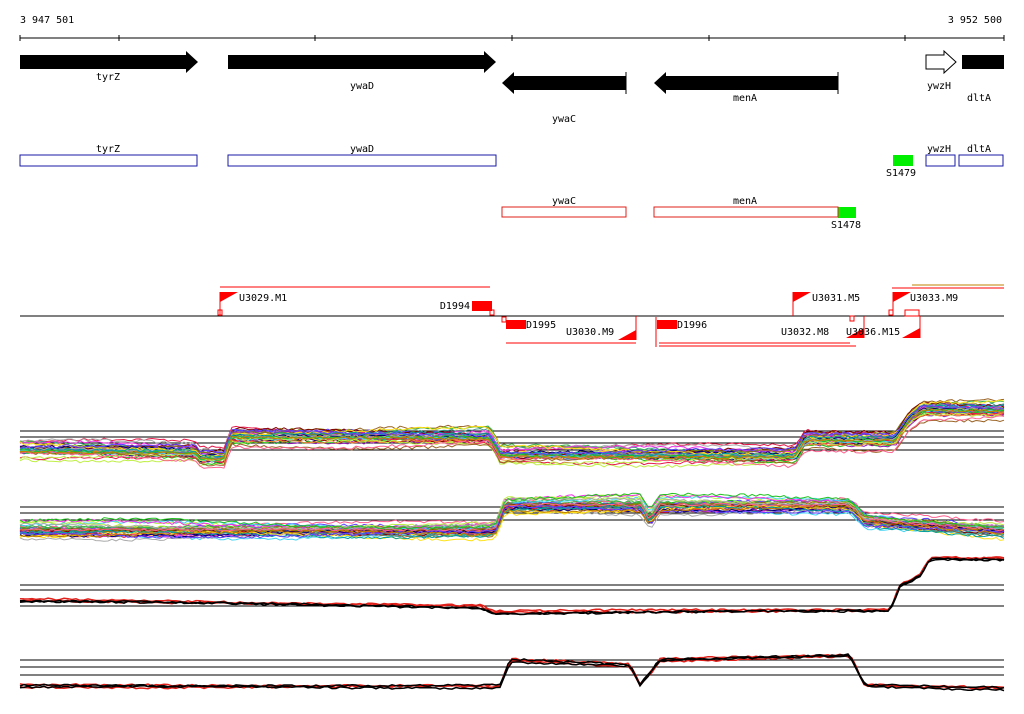 The width and height of the screenshot is (1024, 714). I want to click on gene-arrow-ywaD: ywaD, so click(362, 71).